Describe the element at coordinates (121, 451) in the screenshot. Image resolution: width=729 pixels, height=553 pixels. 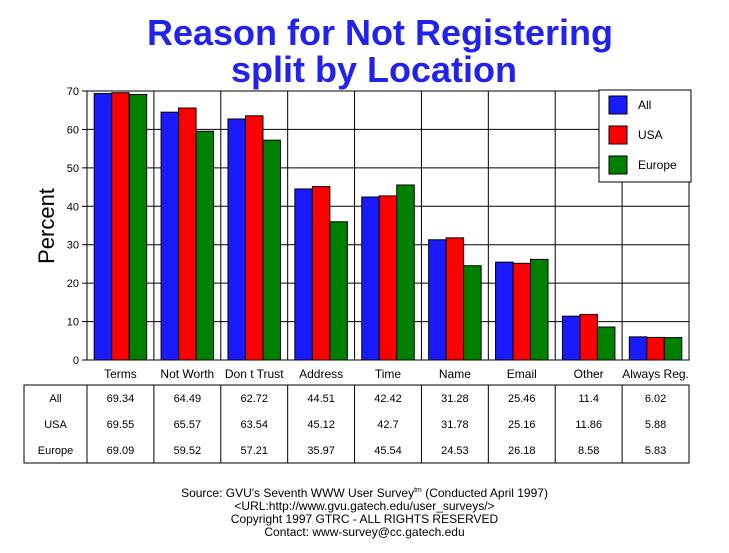
I see `table-cell-europe-0: 69.09` at that location.